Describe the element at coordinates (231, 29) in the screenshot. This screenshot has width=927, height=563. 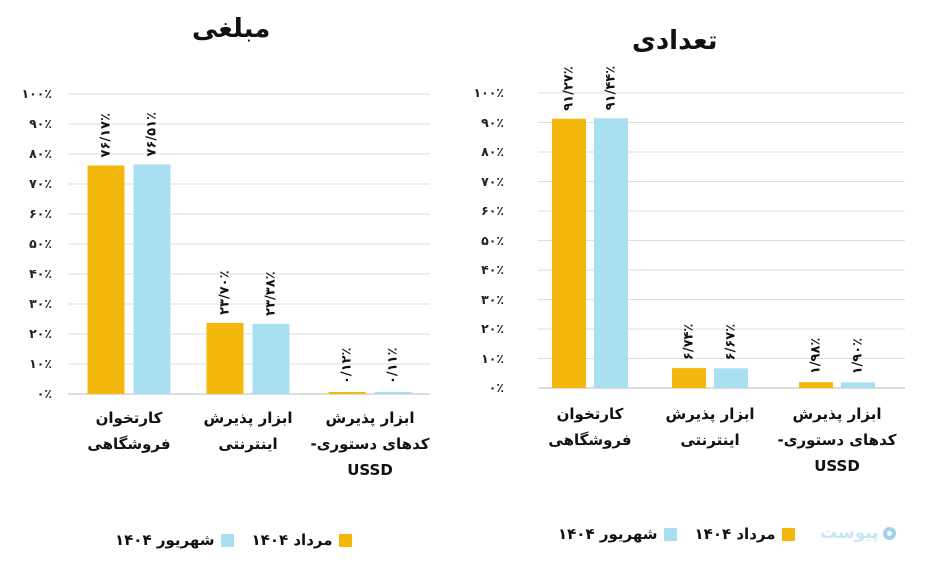
I see `chart-title: مبلغی` at that location.